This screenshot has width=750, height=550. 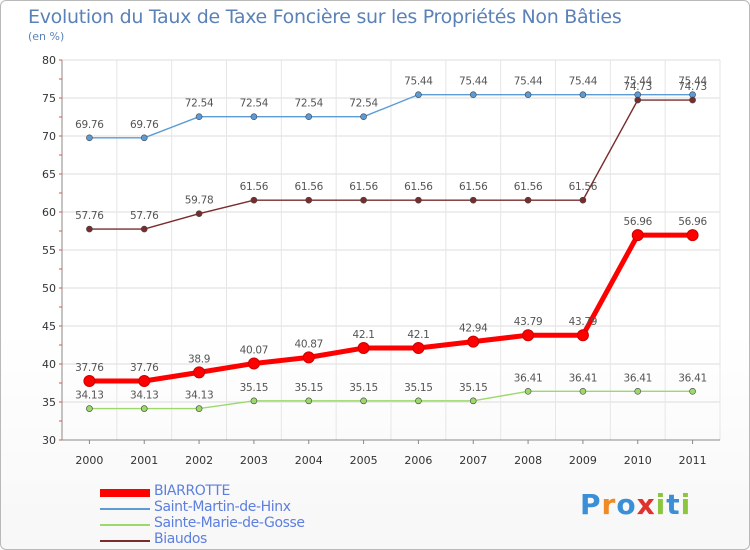 I want to click on data-label: 59.78, so click(x=199, y=201).